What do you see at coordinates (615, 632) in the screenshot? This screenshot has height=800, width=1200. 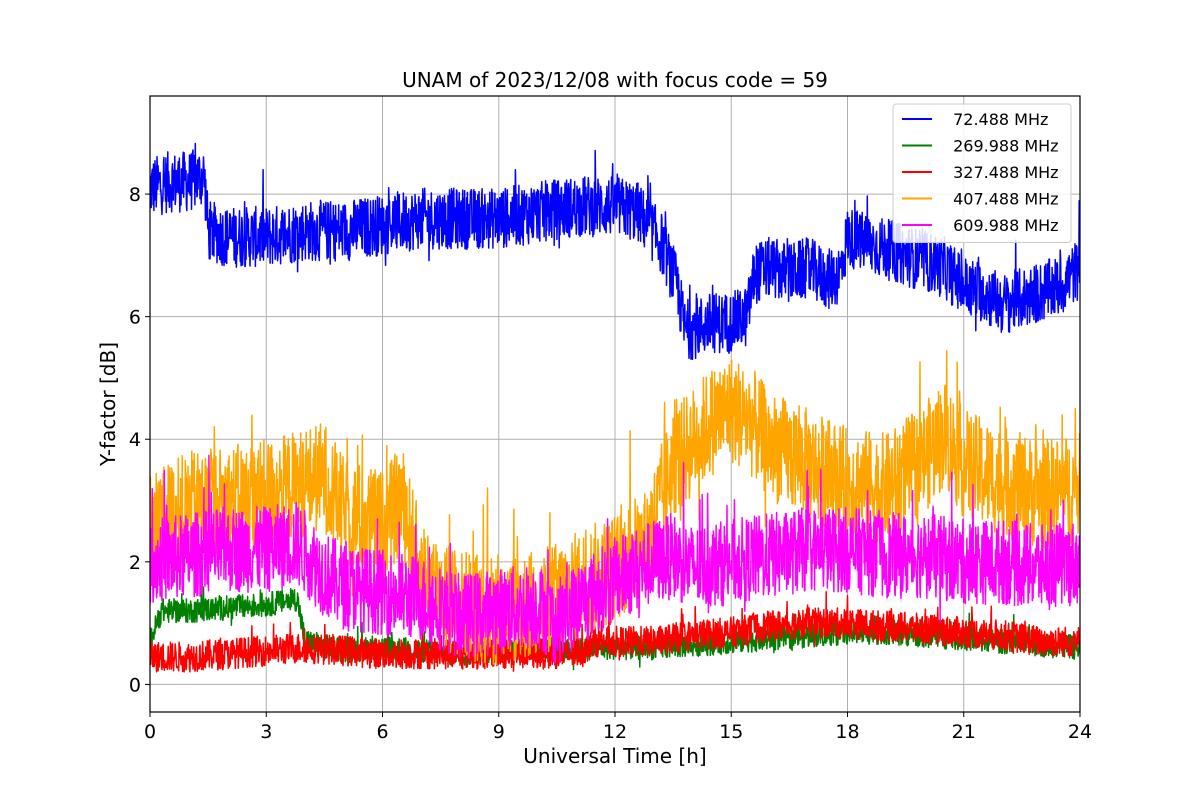 I see `series-line` at bounding box center [615, 632].